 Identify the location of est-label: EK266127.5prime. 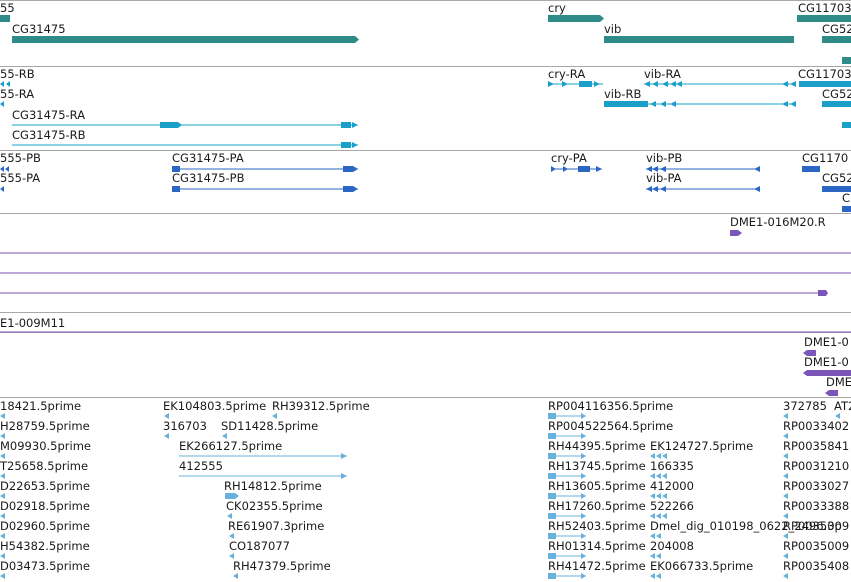
(231, 446).